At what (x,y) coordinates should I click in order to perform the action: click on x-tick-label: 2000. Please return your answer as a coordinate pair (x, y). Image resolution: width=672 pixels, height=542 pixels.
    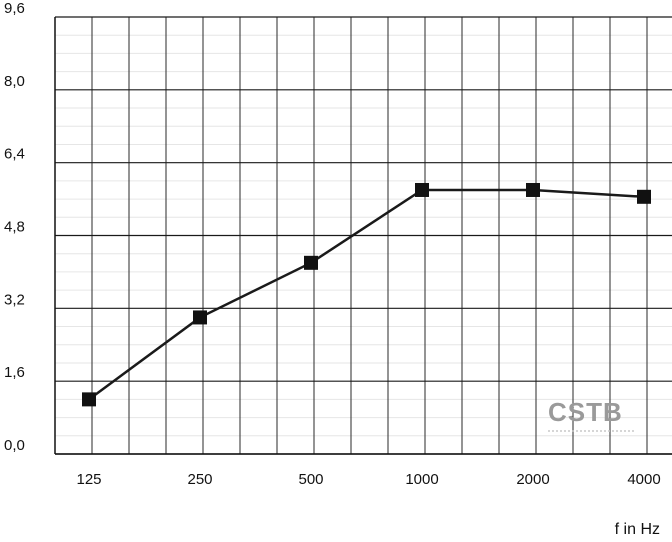
    Looking at the image, I should click on (532, 479).